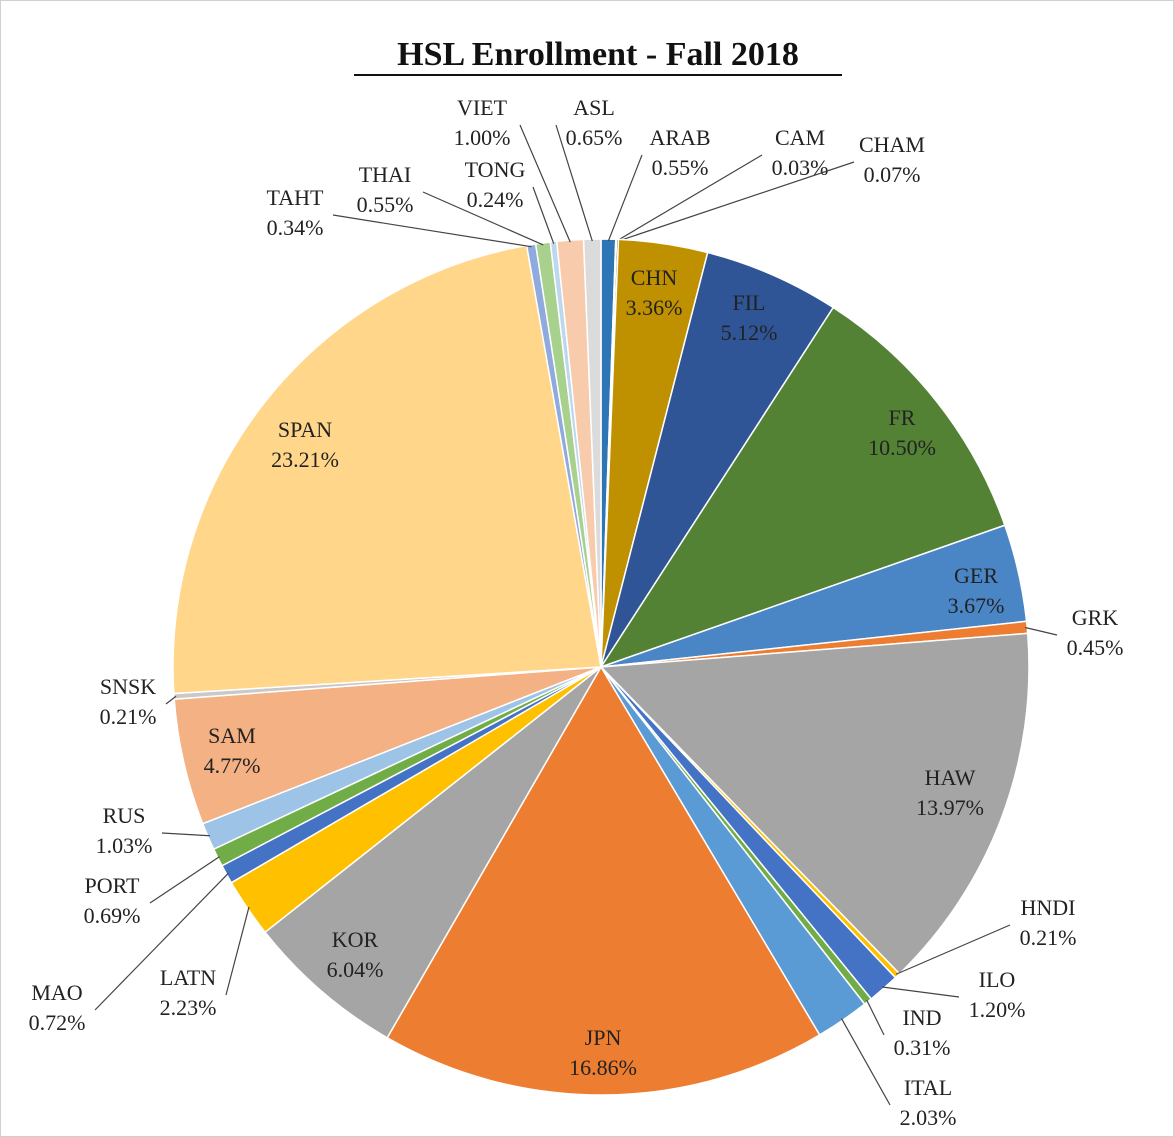 Image resolution: width=1174 pixels, height=1137 pixels. Describe the element at coordinates (385, 174) in the screenshot. I see `slice-label: THAI` at that location.